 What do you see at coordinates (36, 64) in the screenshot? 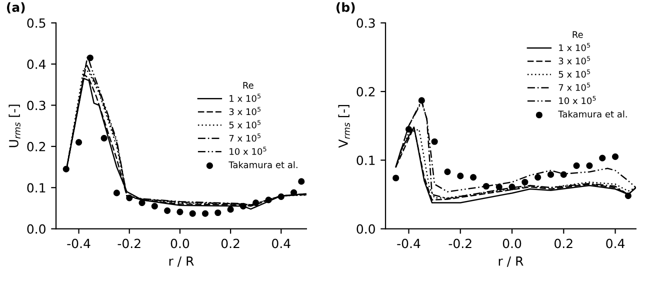
I see `y-tick-label: 0.4` at bounding box center [36, 64].